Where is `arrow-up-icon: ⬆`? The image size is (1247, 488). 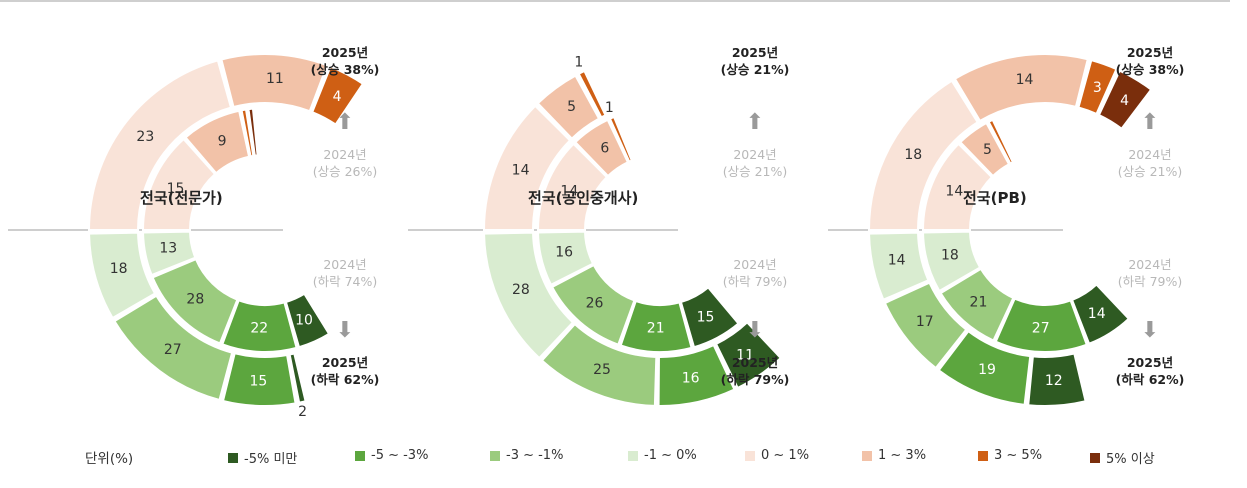
arrow-up-icon: ⬆ is located at coordinates (345, 122).